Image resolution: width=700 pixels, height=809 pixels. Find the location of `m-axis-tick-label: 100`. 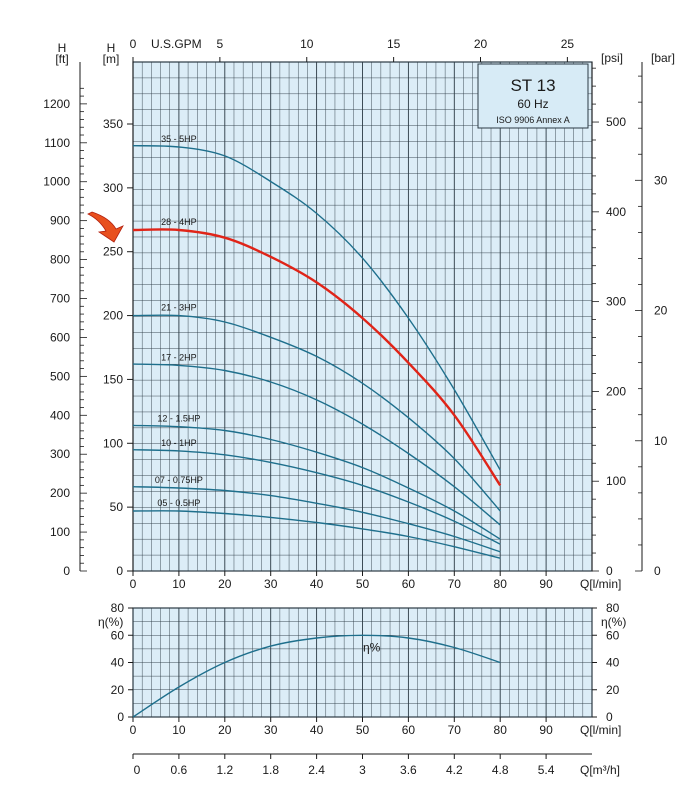

m-axis-tick-label: 100 is located at coordinates (113, 443).